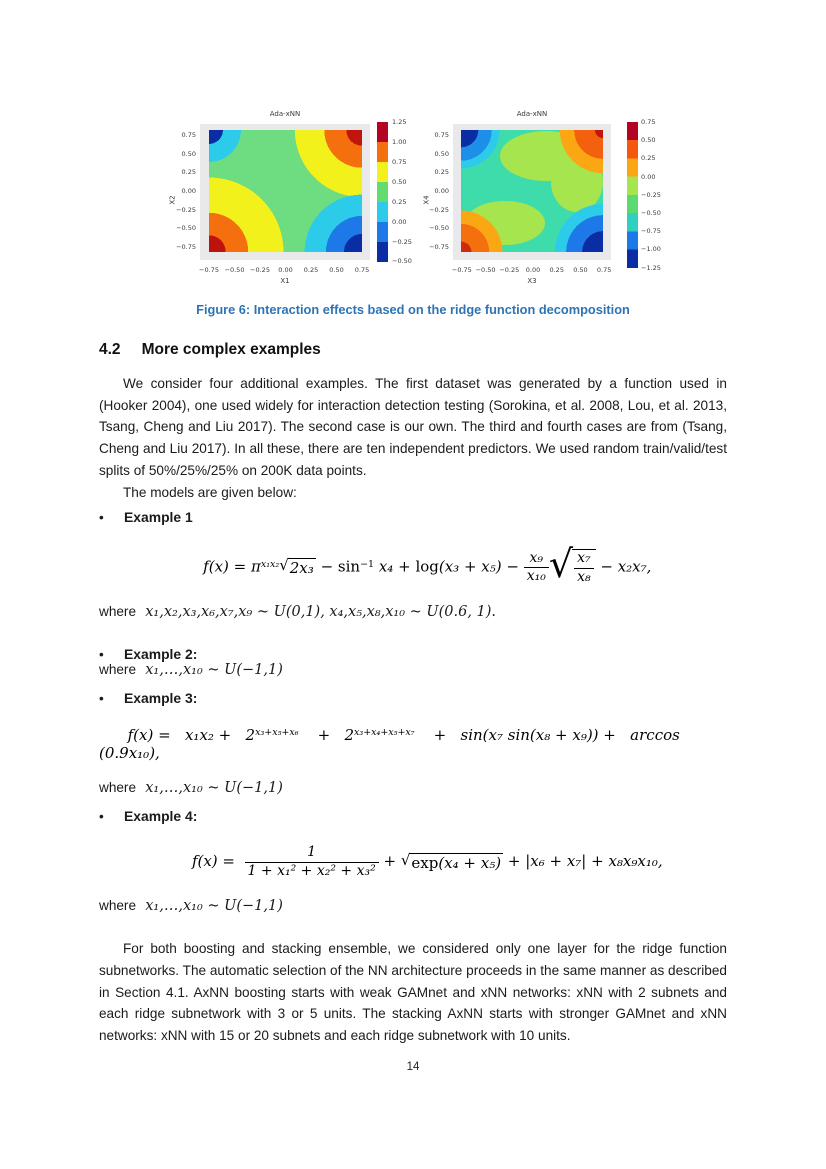  What do you see at coordinates (382, 192) in the screenshot?
I see `plot1-colorbar` at bounding box center [382, 192].